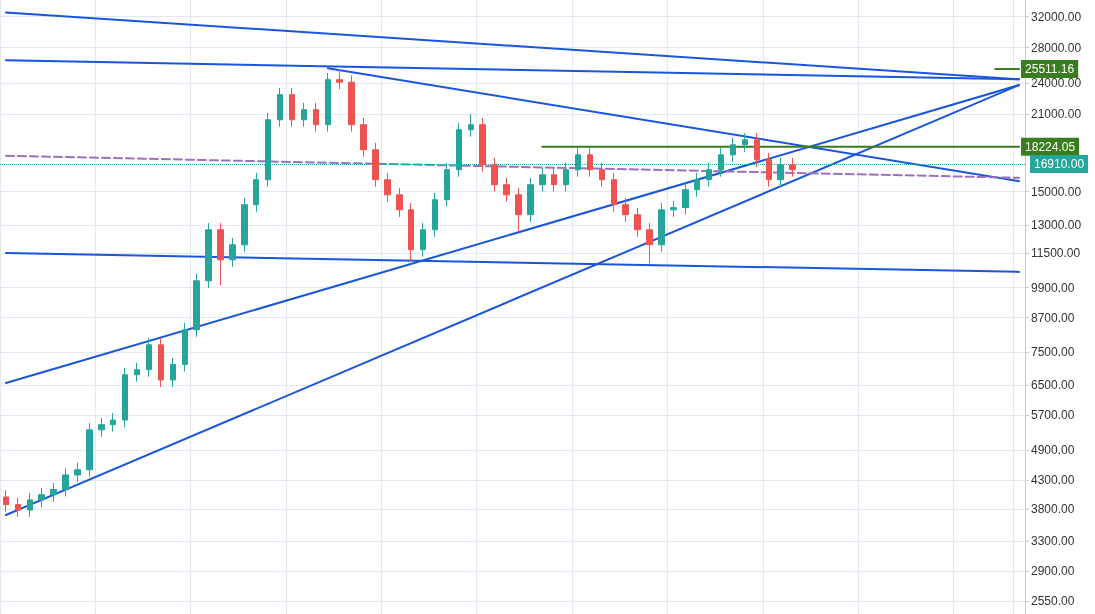  Describe the element at coordinates (1059, 164) in the screenshot. I see `ref-line-label: 16910.00` at that location.